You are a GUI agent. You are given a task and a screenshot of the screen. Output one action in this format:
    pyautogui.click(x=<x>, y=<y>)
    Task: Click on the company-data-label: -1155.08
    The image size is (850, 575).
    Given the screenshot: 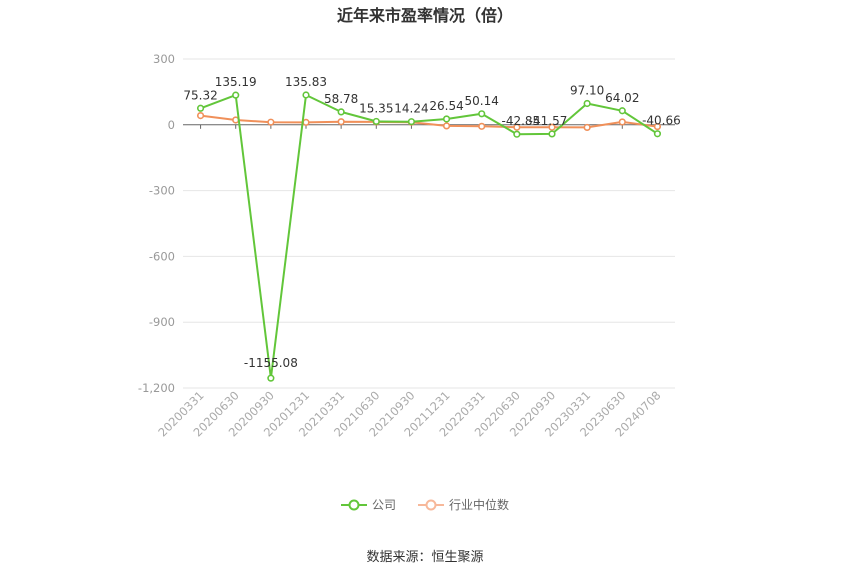 What is the action you would take?
    pyautogui.click(x=271, y=363)
    